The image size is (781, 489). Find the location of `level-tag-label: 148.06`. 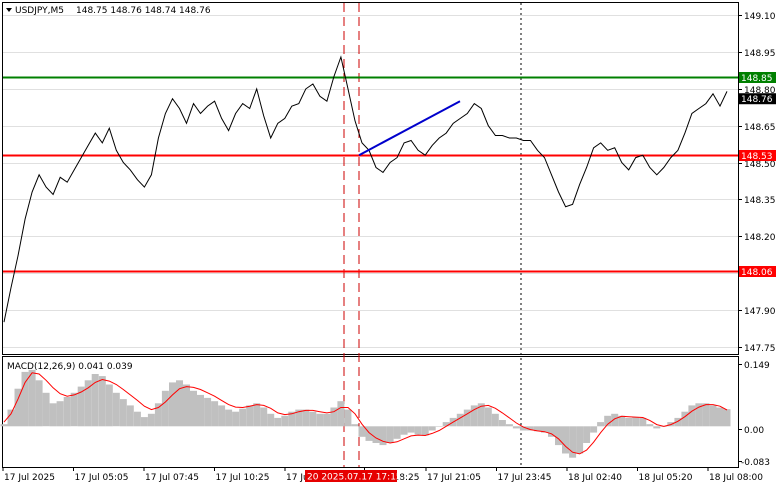

level-tag-label: 148.06 is located at coordinates (757, 273).